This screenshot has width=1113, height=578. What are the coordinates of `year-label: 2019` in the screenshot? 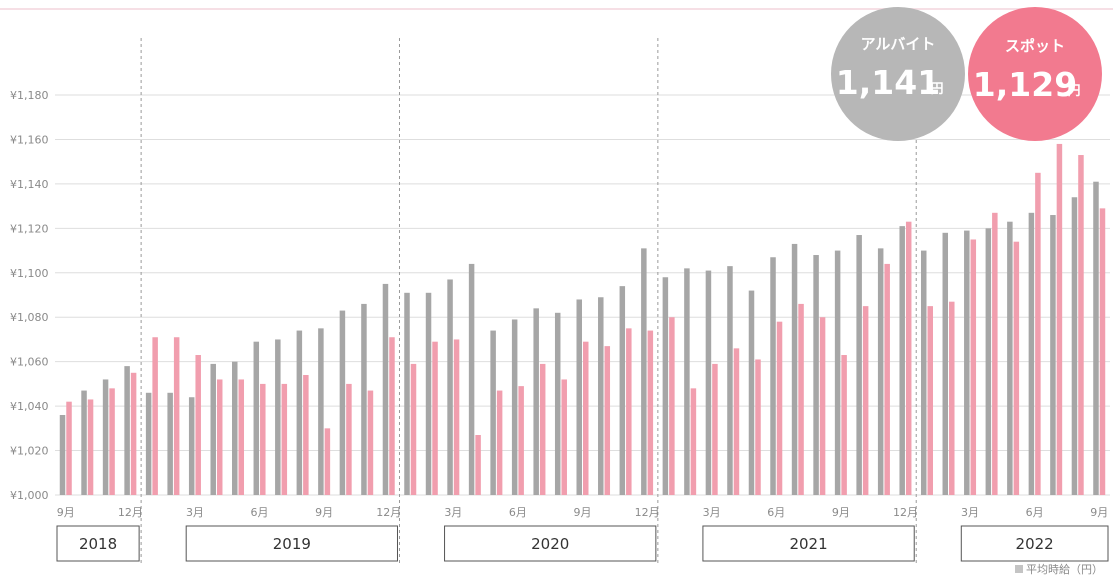 It's located at (292, 544).